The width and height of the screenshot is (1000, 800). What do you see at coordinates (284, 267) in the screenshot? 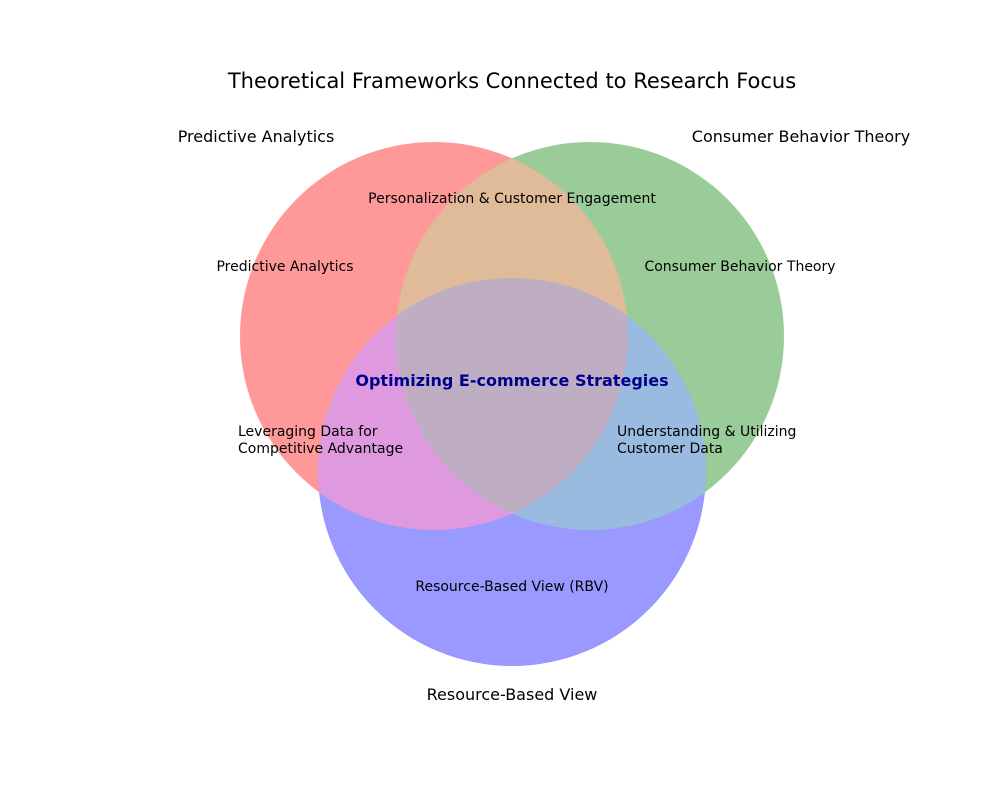
I see `region-label-a-only: Predictive Analytics` at bounding box center [284, 267].